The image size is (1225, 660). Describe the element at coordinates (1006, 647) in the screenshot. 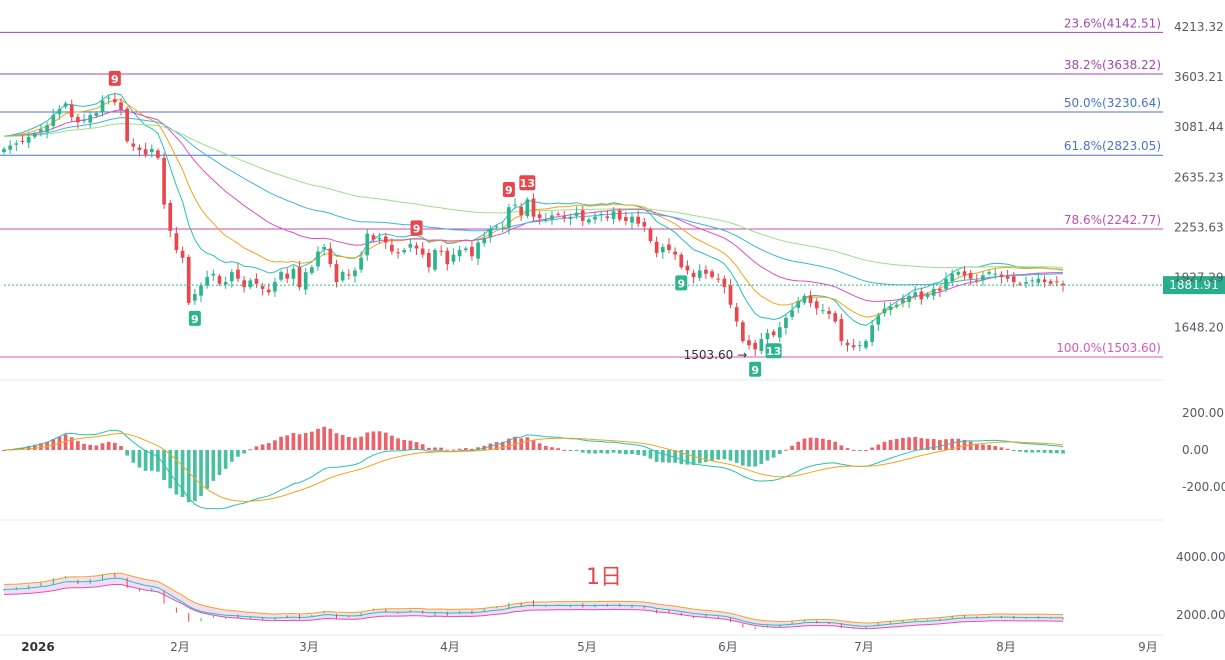

I see `x-tick-label: 8月` at that location.